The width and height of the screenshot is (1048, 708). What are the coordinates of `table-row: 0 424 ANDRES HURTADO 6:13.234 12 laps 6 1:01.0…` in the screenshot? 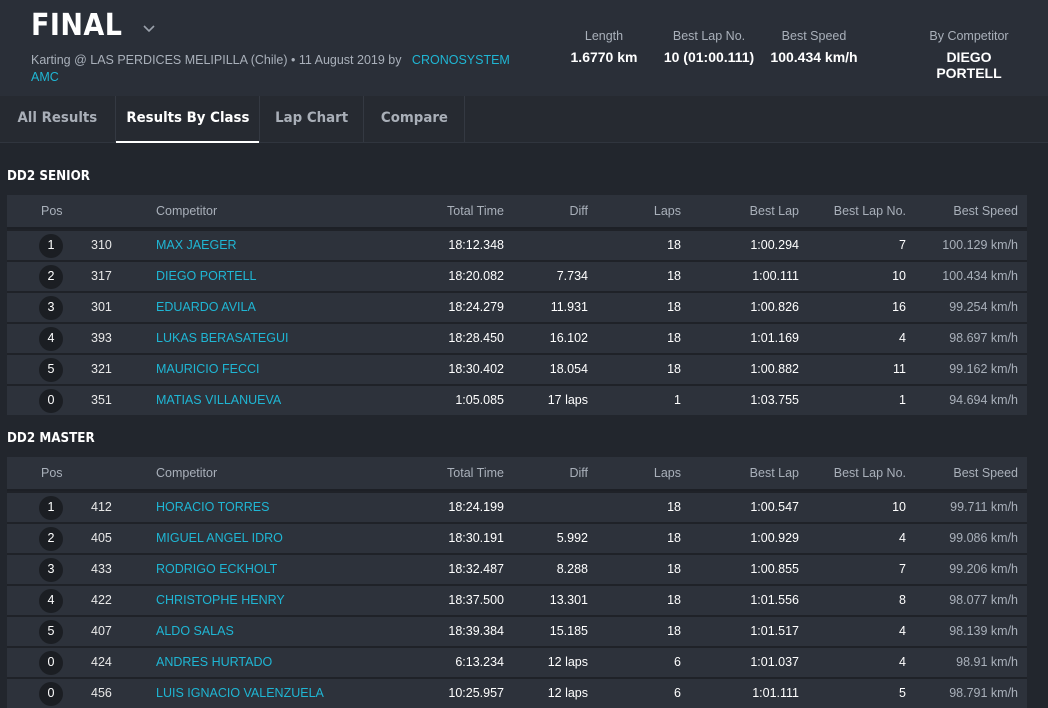 It's located at (517, 661).